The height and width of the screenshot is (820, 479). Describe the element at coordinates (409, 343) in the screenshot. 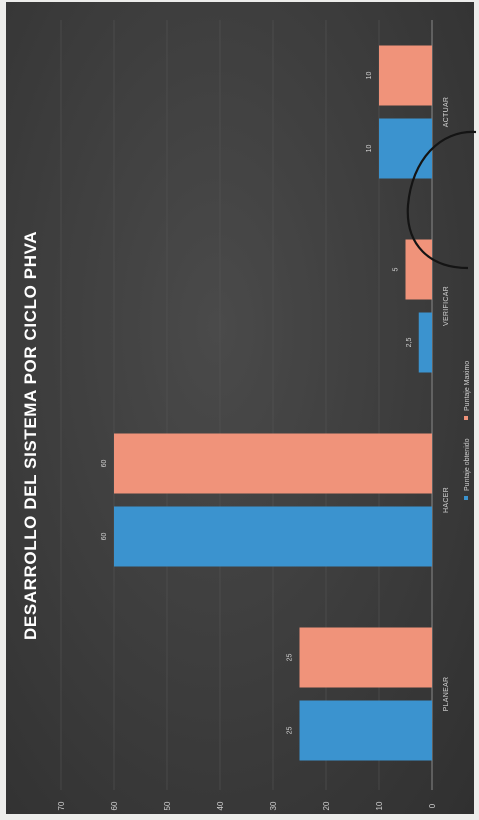

I see `data-label: 2,5` at that location.